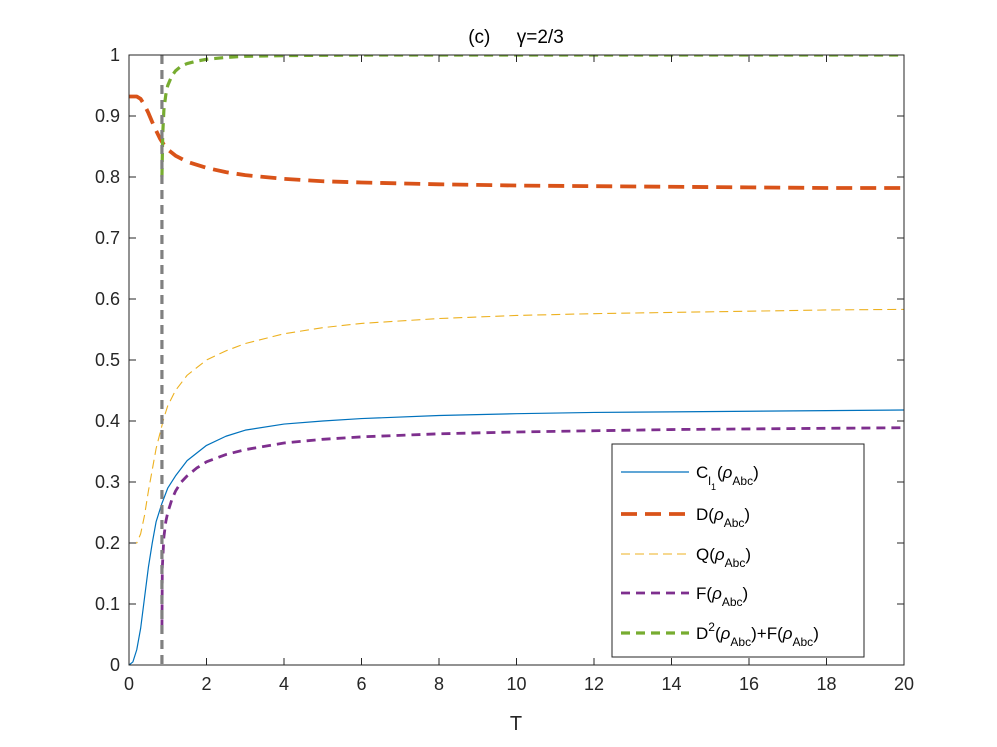 This screenshot has height=747, width=997. Describe the element at coordinates (284, 684) in the screenshot. I see `x-tick-label: 4` at that location.